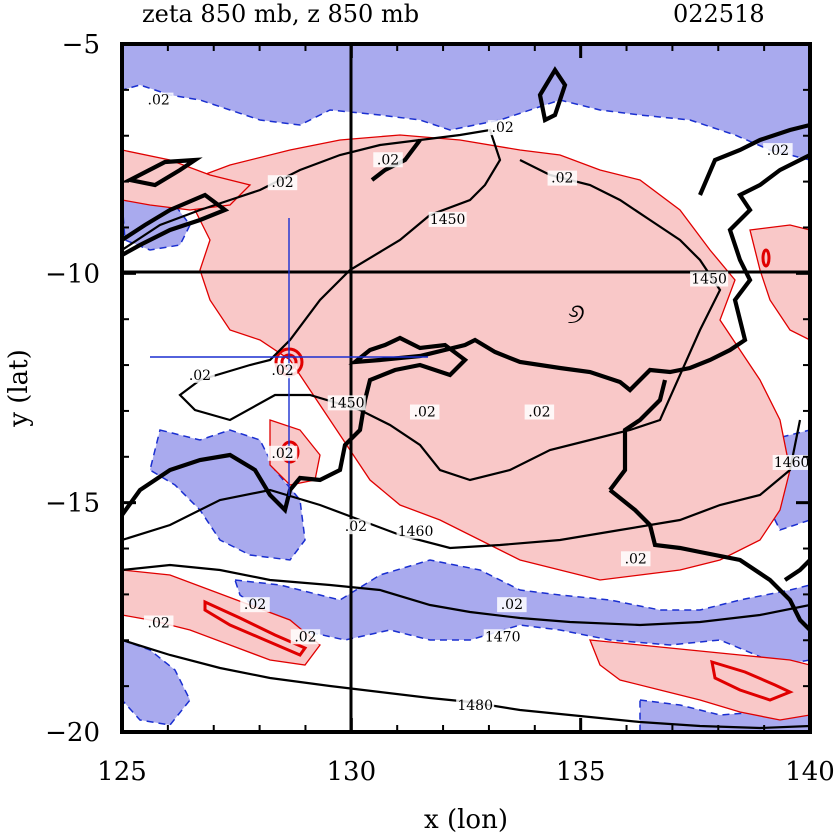 This screenshot has width=837, height=836. I want to click on y-axis-title: y (lat), so click(19, 388).